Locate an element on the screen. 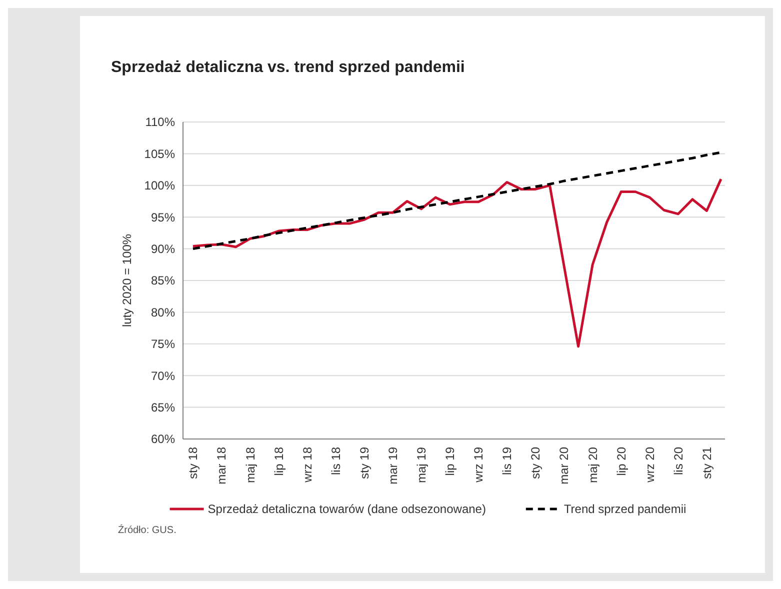 Image resolution: width=781 pixels, height=589 pixels. x-tick-label: mar 20 is located at coordinates (564, 465).